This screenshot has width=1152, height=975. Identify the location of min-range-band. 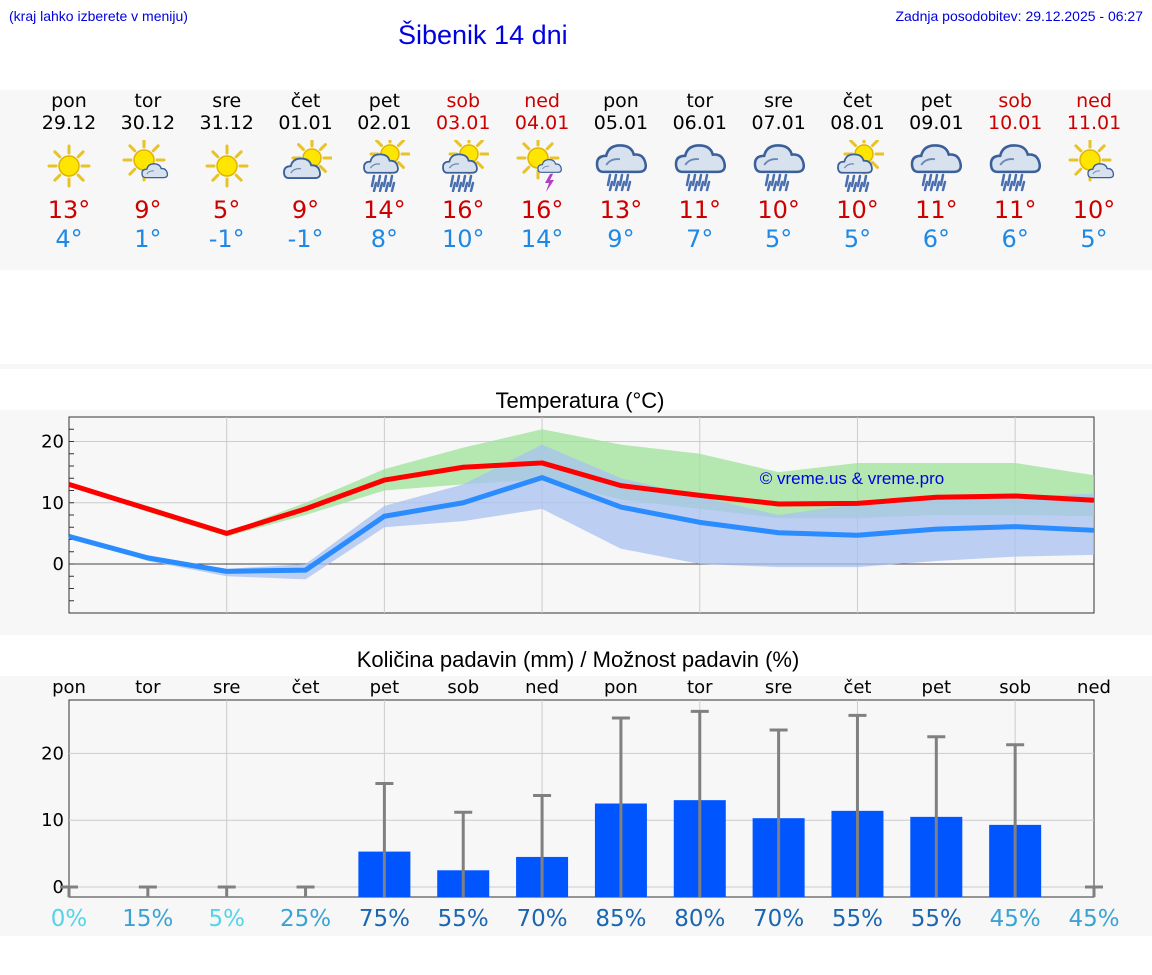
(581, 512).